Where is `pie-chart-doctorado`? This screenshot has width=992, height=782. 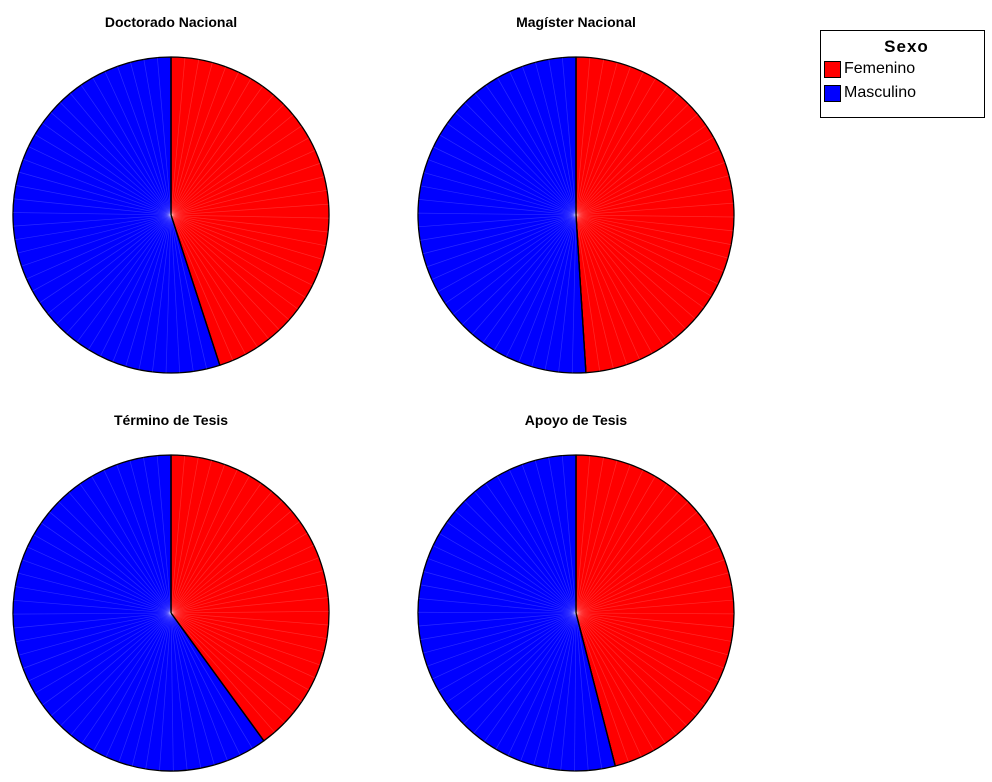
pie-chart-doctorado is located at coordinates (171, 215).